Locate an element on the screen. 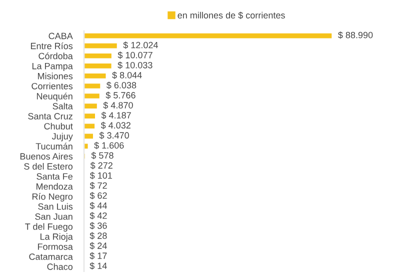 This screenshot has width=420, height=280. y-tick-label: La Pampa is located at coordinates (52, 67).